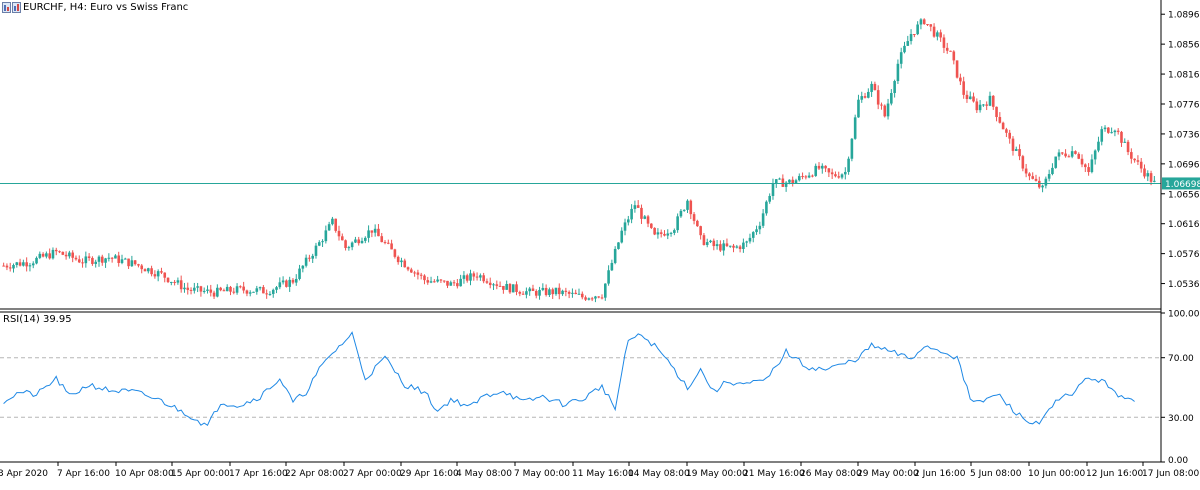 The height and width of the screenshot is (490, 1200). I want to click on x-tick-label: 4 May 08:00, so click(484, 474).